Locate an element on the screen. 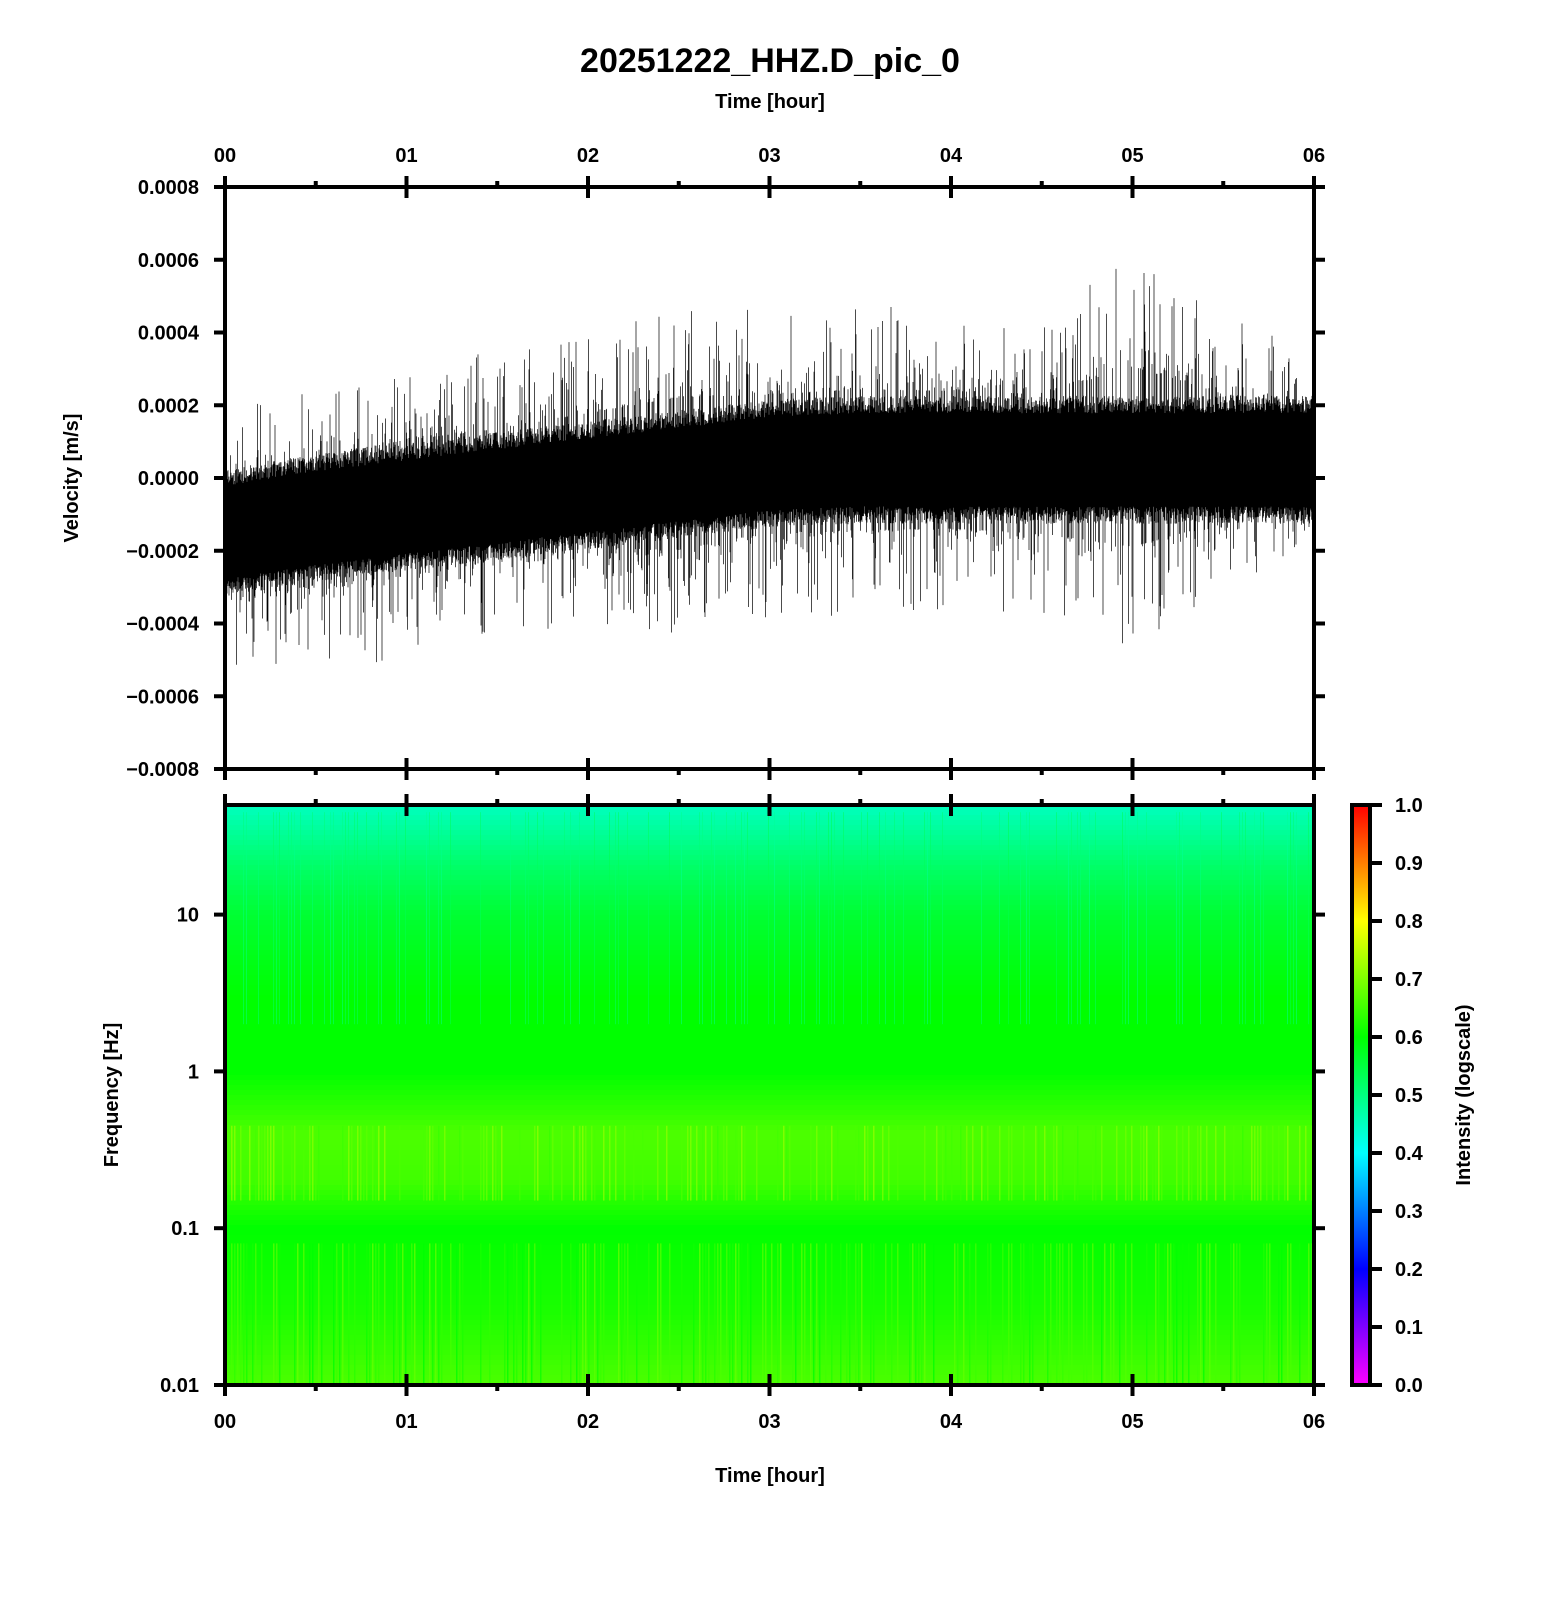 The width and height of the screenshot is (1556, 1600). colorbar-tick-label: 0.5 is located at coordinates (1409, 1096).